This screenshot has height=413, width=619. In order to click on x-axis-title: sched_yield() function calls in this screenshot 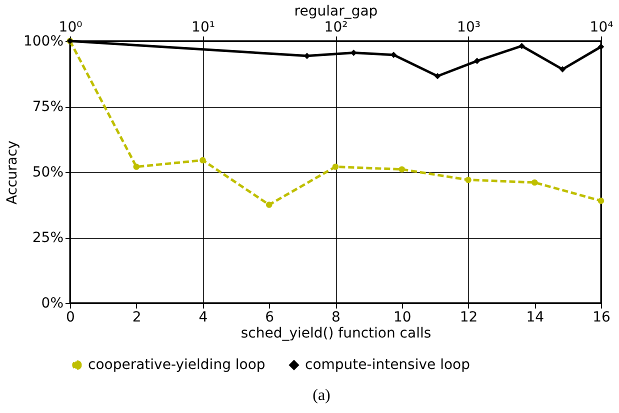, I will do `click(336, 334)`.